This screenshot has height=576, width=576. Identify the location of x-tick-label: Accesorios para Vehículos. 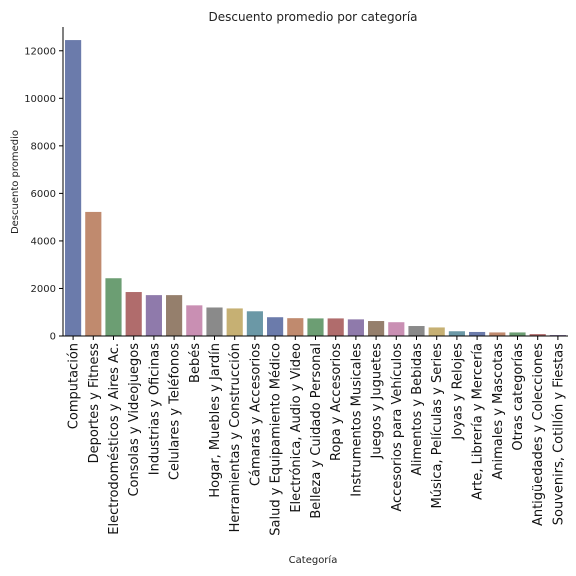
(397, 427).